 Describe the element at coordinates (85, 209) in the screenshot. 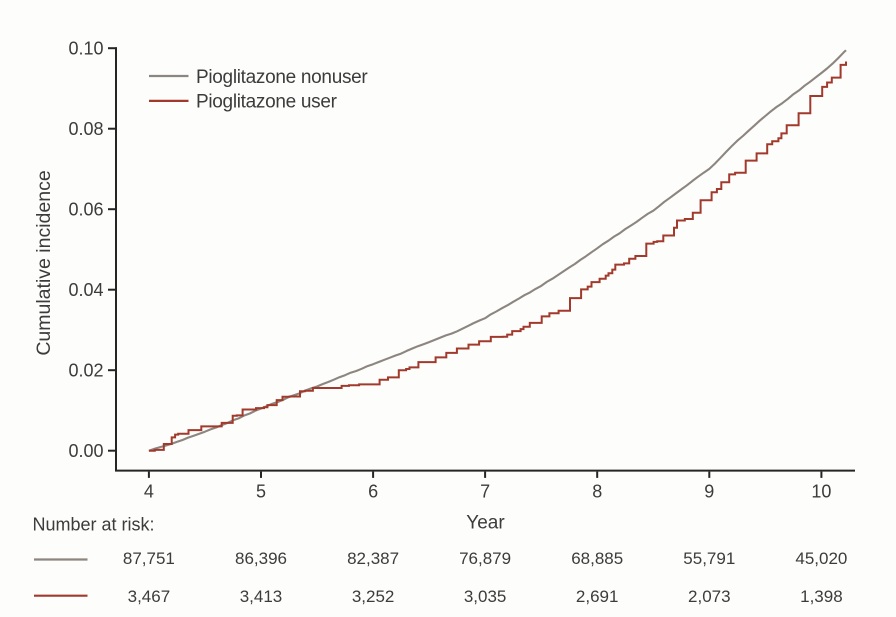

I see `svg-text: 0.06` at that location.